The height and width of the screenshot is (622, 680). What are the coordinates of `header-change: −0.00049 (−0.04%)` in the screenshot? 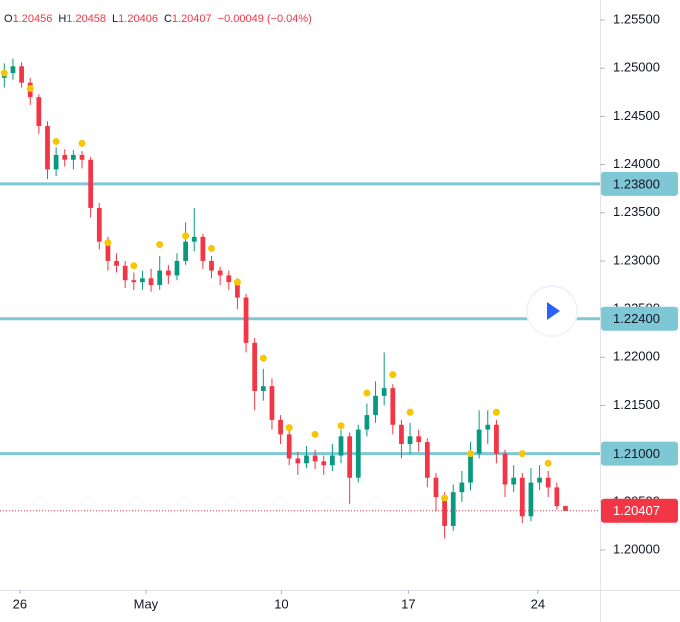 It's located at (265, 19).